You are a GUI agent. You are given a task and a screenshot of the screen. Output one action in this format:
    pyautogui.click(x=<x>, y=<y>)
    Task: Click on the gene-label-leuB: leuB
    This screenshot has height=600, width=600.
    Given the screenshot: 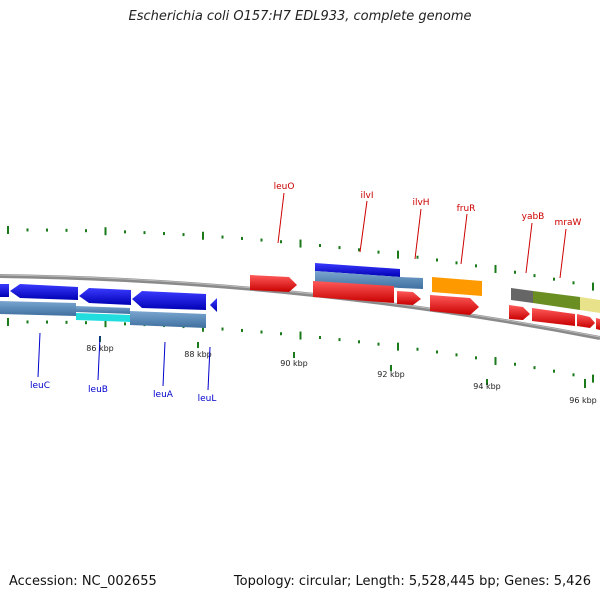 What is the action you would take?
    pyautogui.click(x=98, y=390)
    